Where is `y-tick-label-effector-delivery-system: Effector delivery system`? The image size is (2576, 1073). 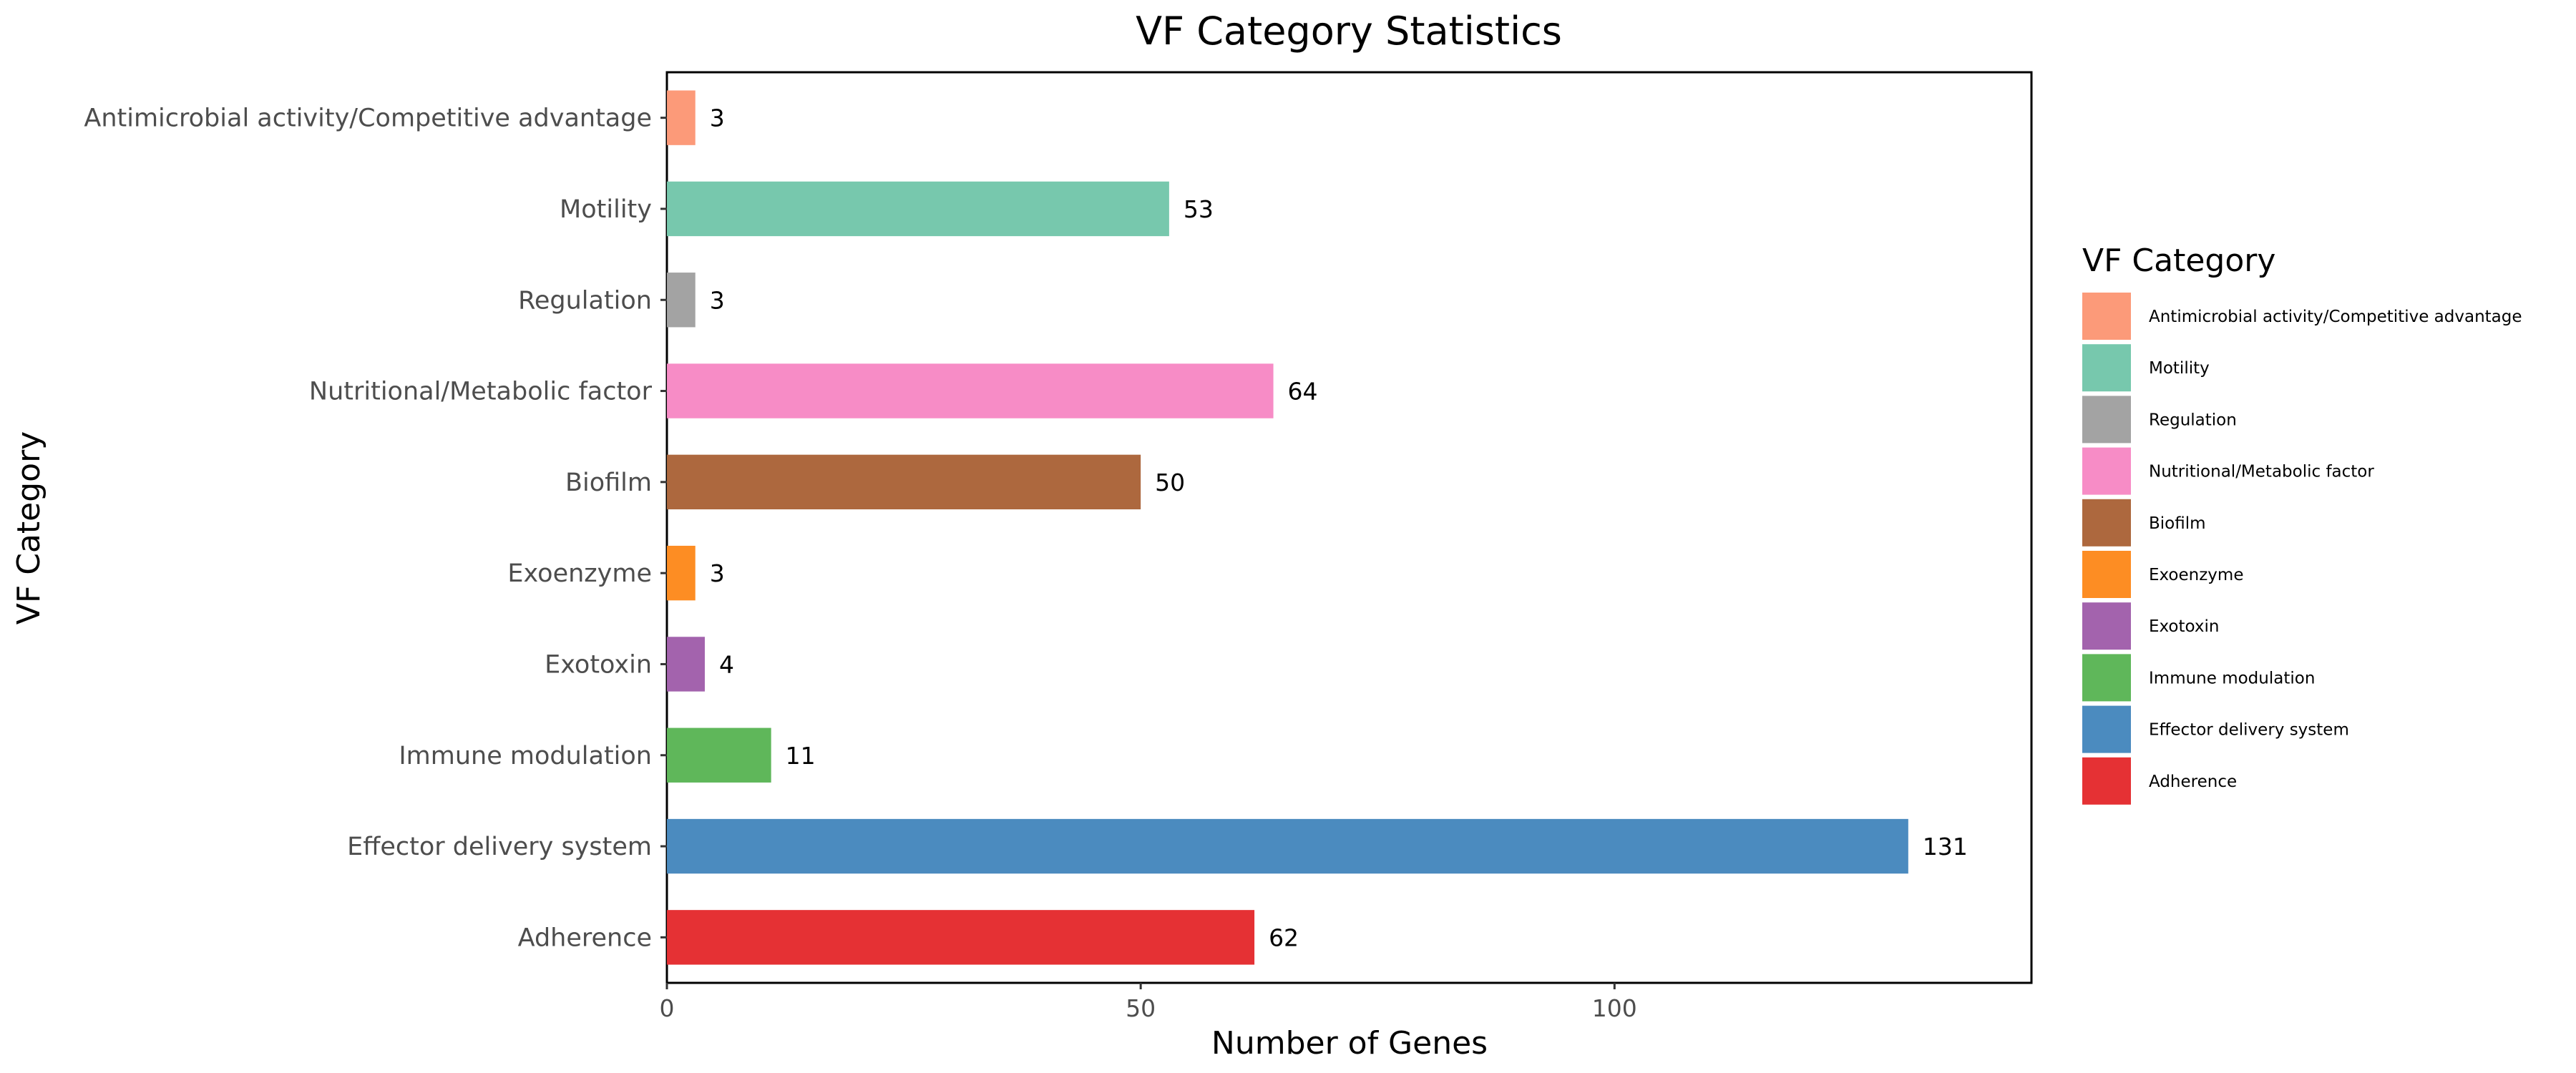
y-tick-label-effector-delivery-system: Effector delivery system is located at coordinates (499, 847).